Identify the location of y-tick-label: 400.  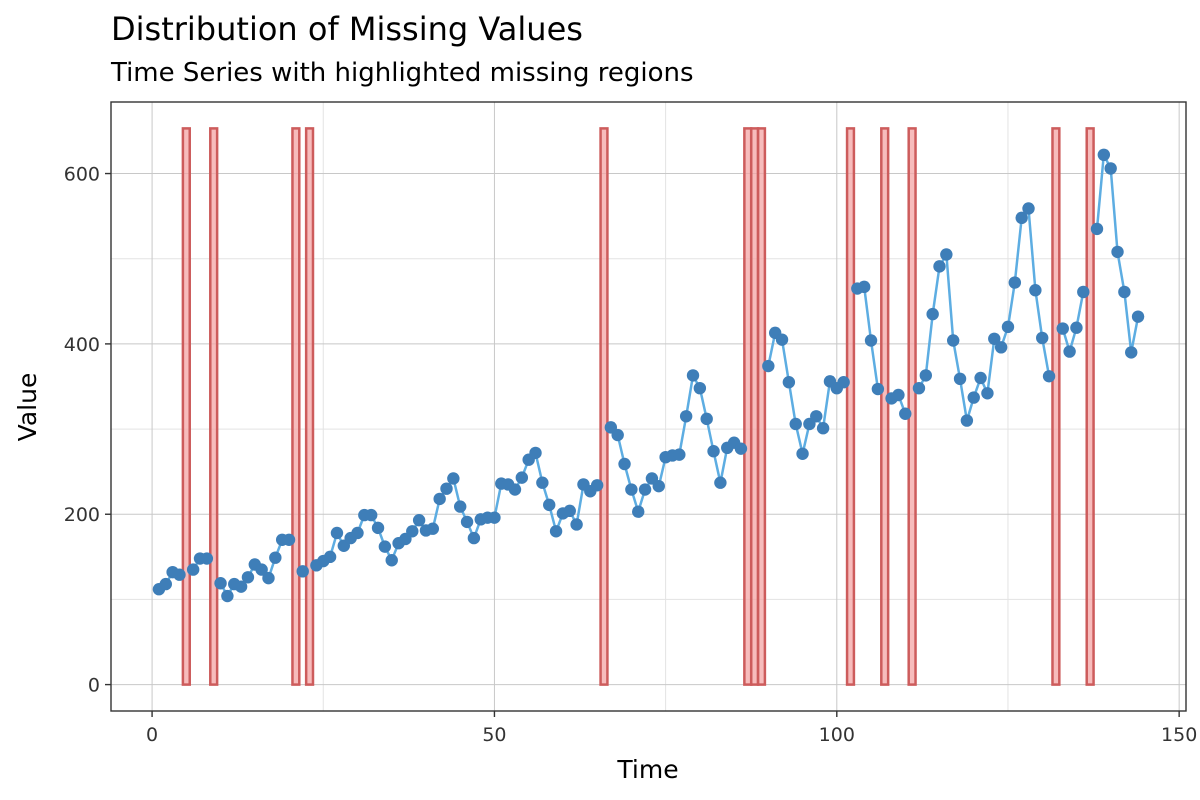
(82, 345).